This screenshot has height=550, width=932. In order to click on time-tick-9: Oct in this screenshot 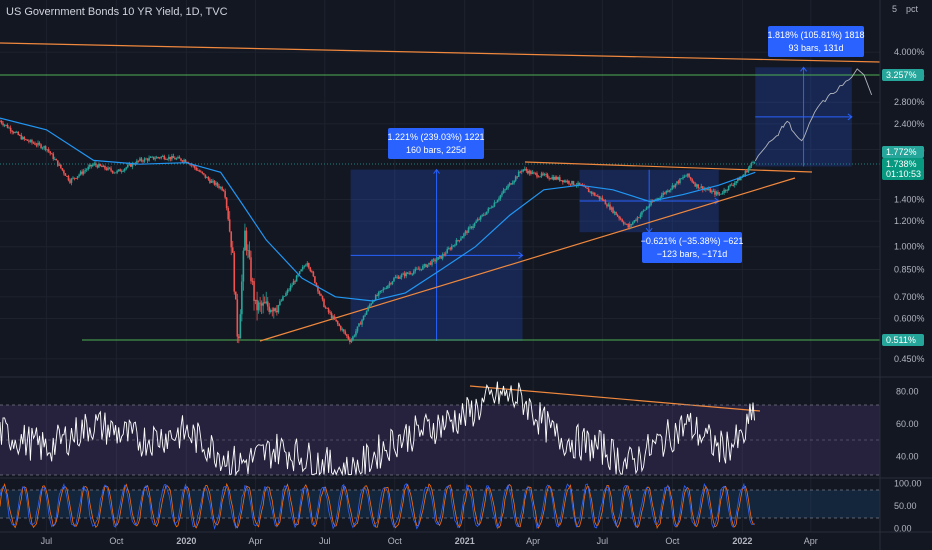, I will do `click(672, 541)`.